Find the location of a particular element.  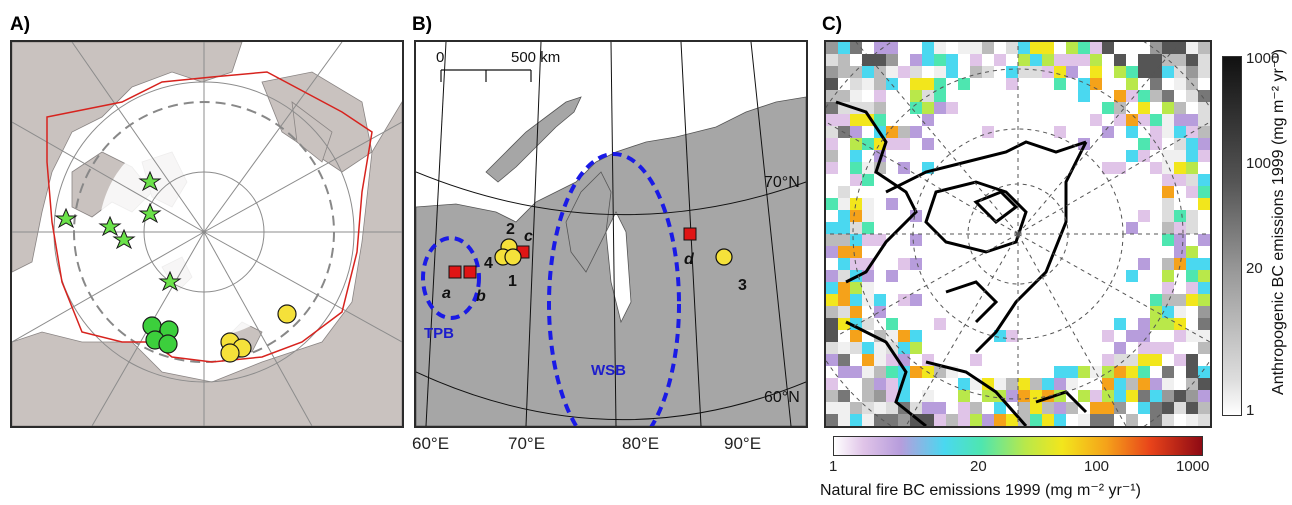

lon-label-80: 80°E is located at coordinates (641, 443).